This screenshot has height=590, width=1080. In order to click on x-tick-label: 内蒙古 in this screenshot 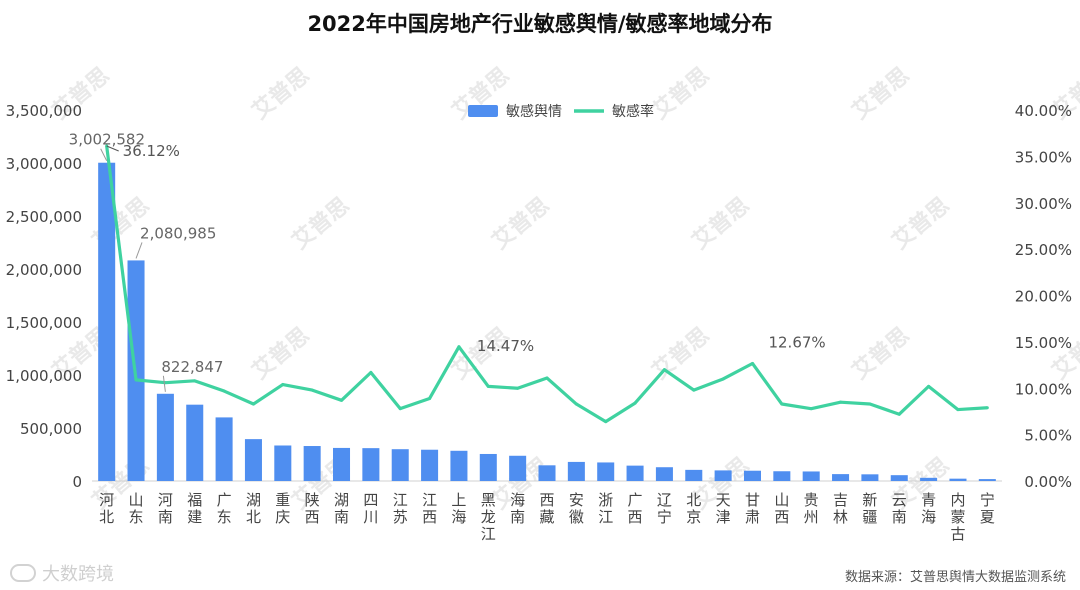, I will do `click(957, 517)`.